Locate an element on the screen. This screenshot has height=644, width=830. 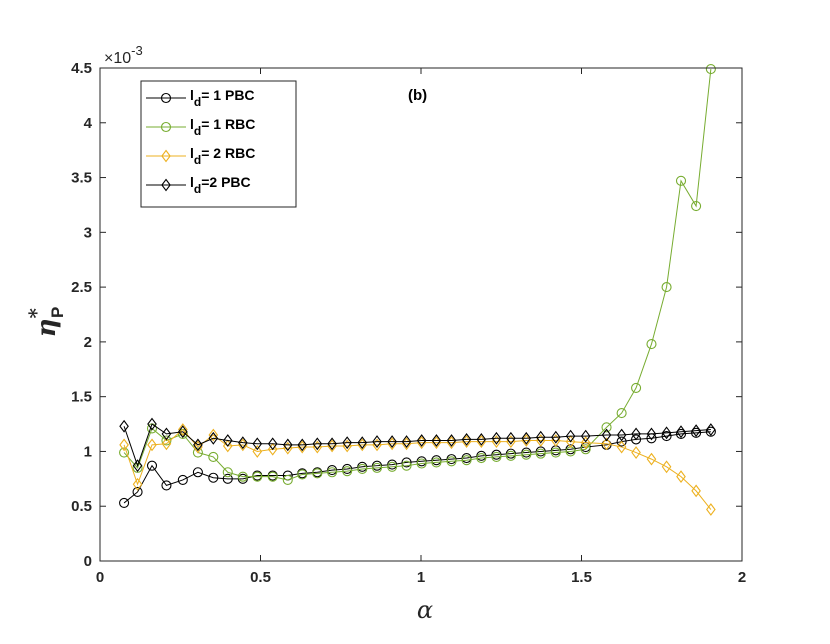
x-tick-label: 1.5 is located at coordinates (581, 577).